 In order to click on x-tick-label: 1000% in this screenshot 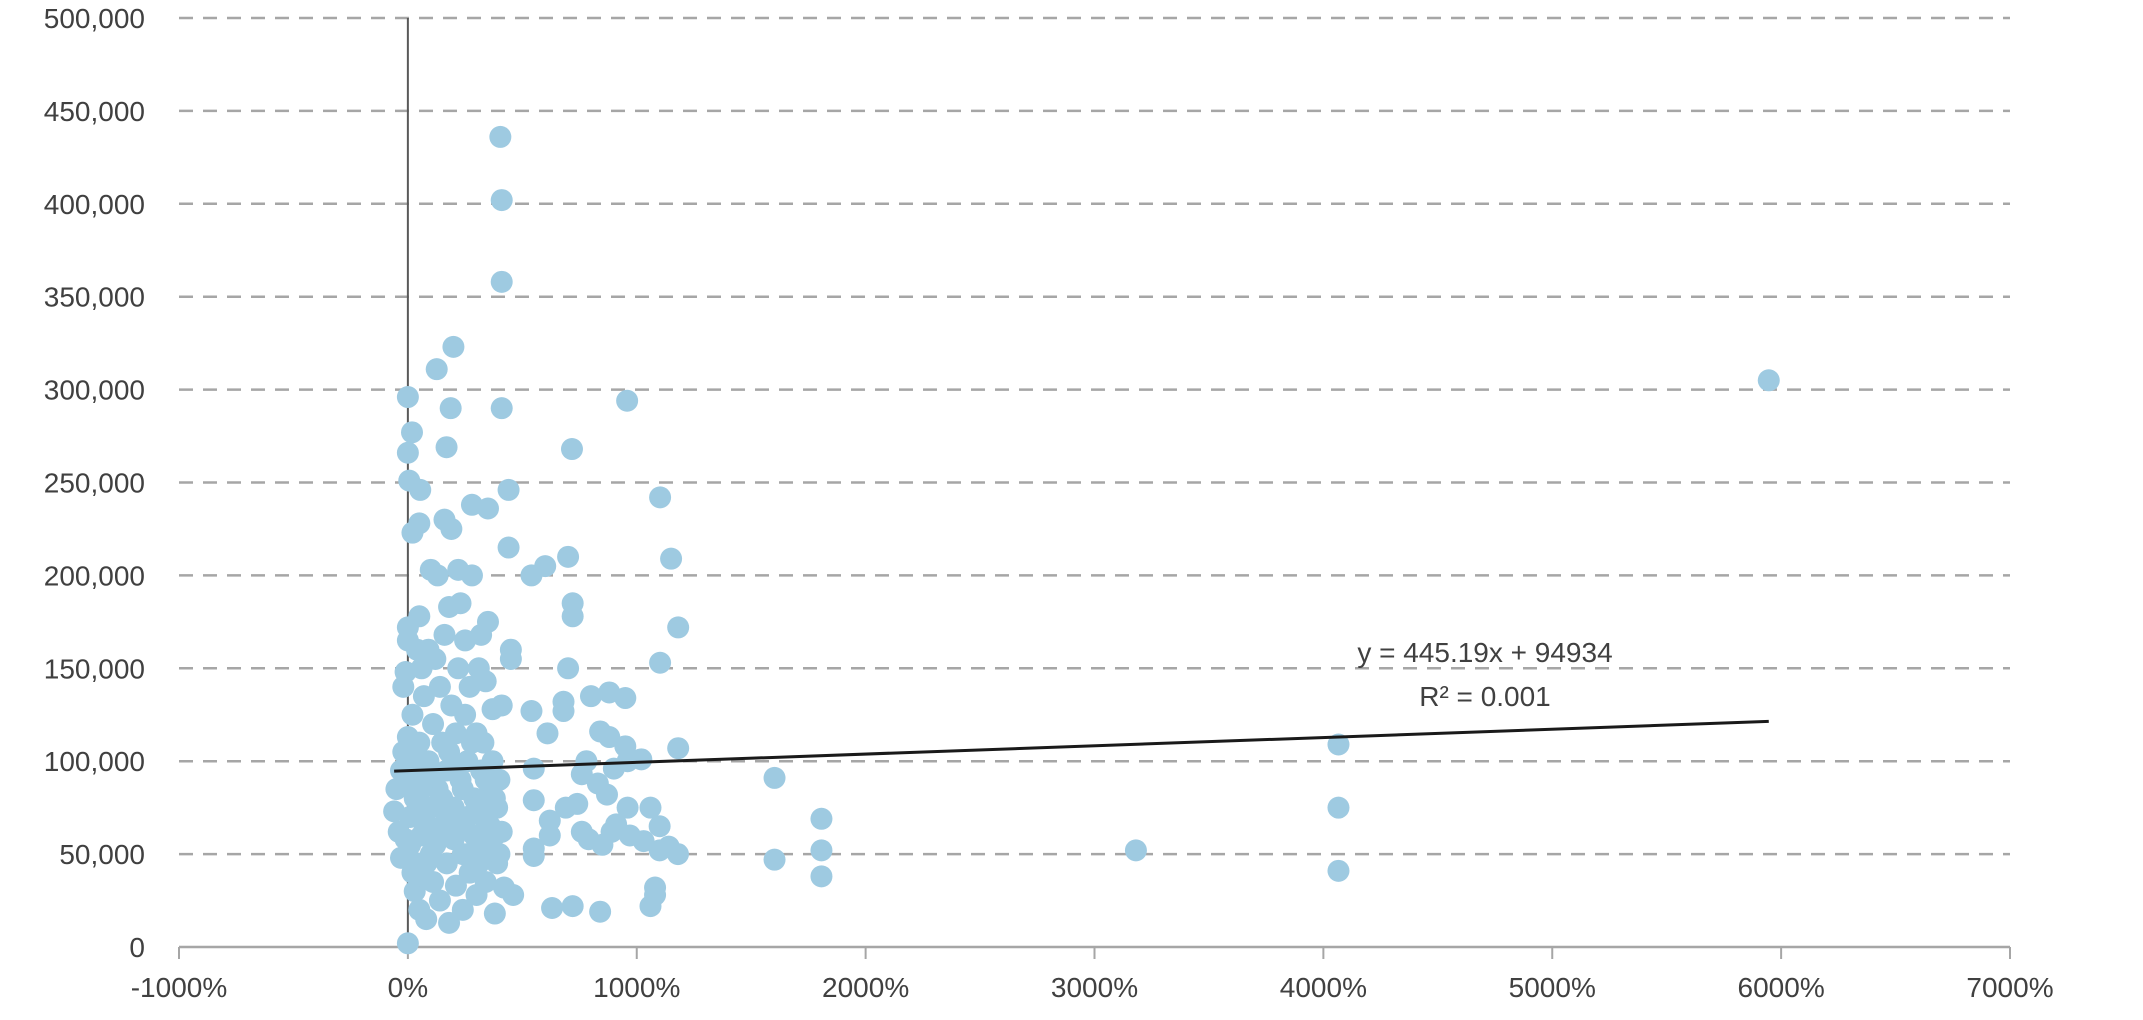, I will do `click(636, 987)`.